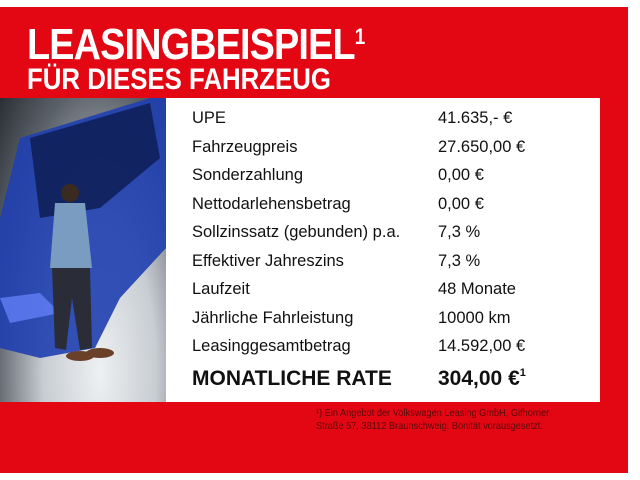 The height and width of the screenshot is (480, 640). What do you see at coordinates (359, 346) in the screenshot?
I see `row-leasinggesamtbetrag: Leasinggesamtbetrag 14.592,00 €` at bounding box center [359, 346].